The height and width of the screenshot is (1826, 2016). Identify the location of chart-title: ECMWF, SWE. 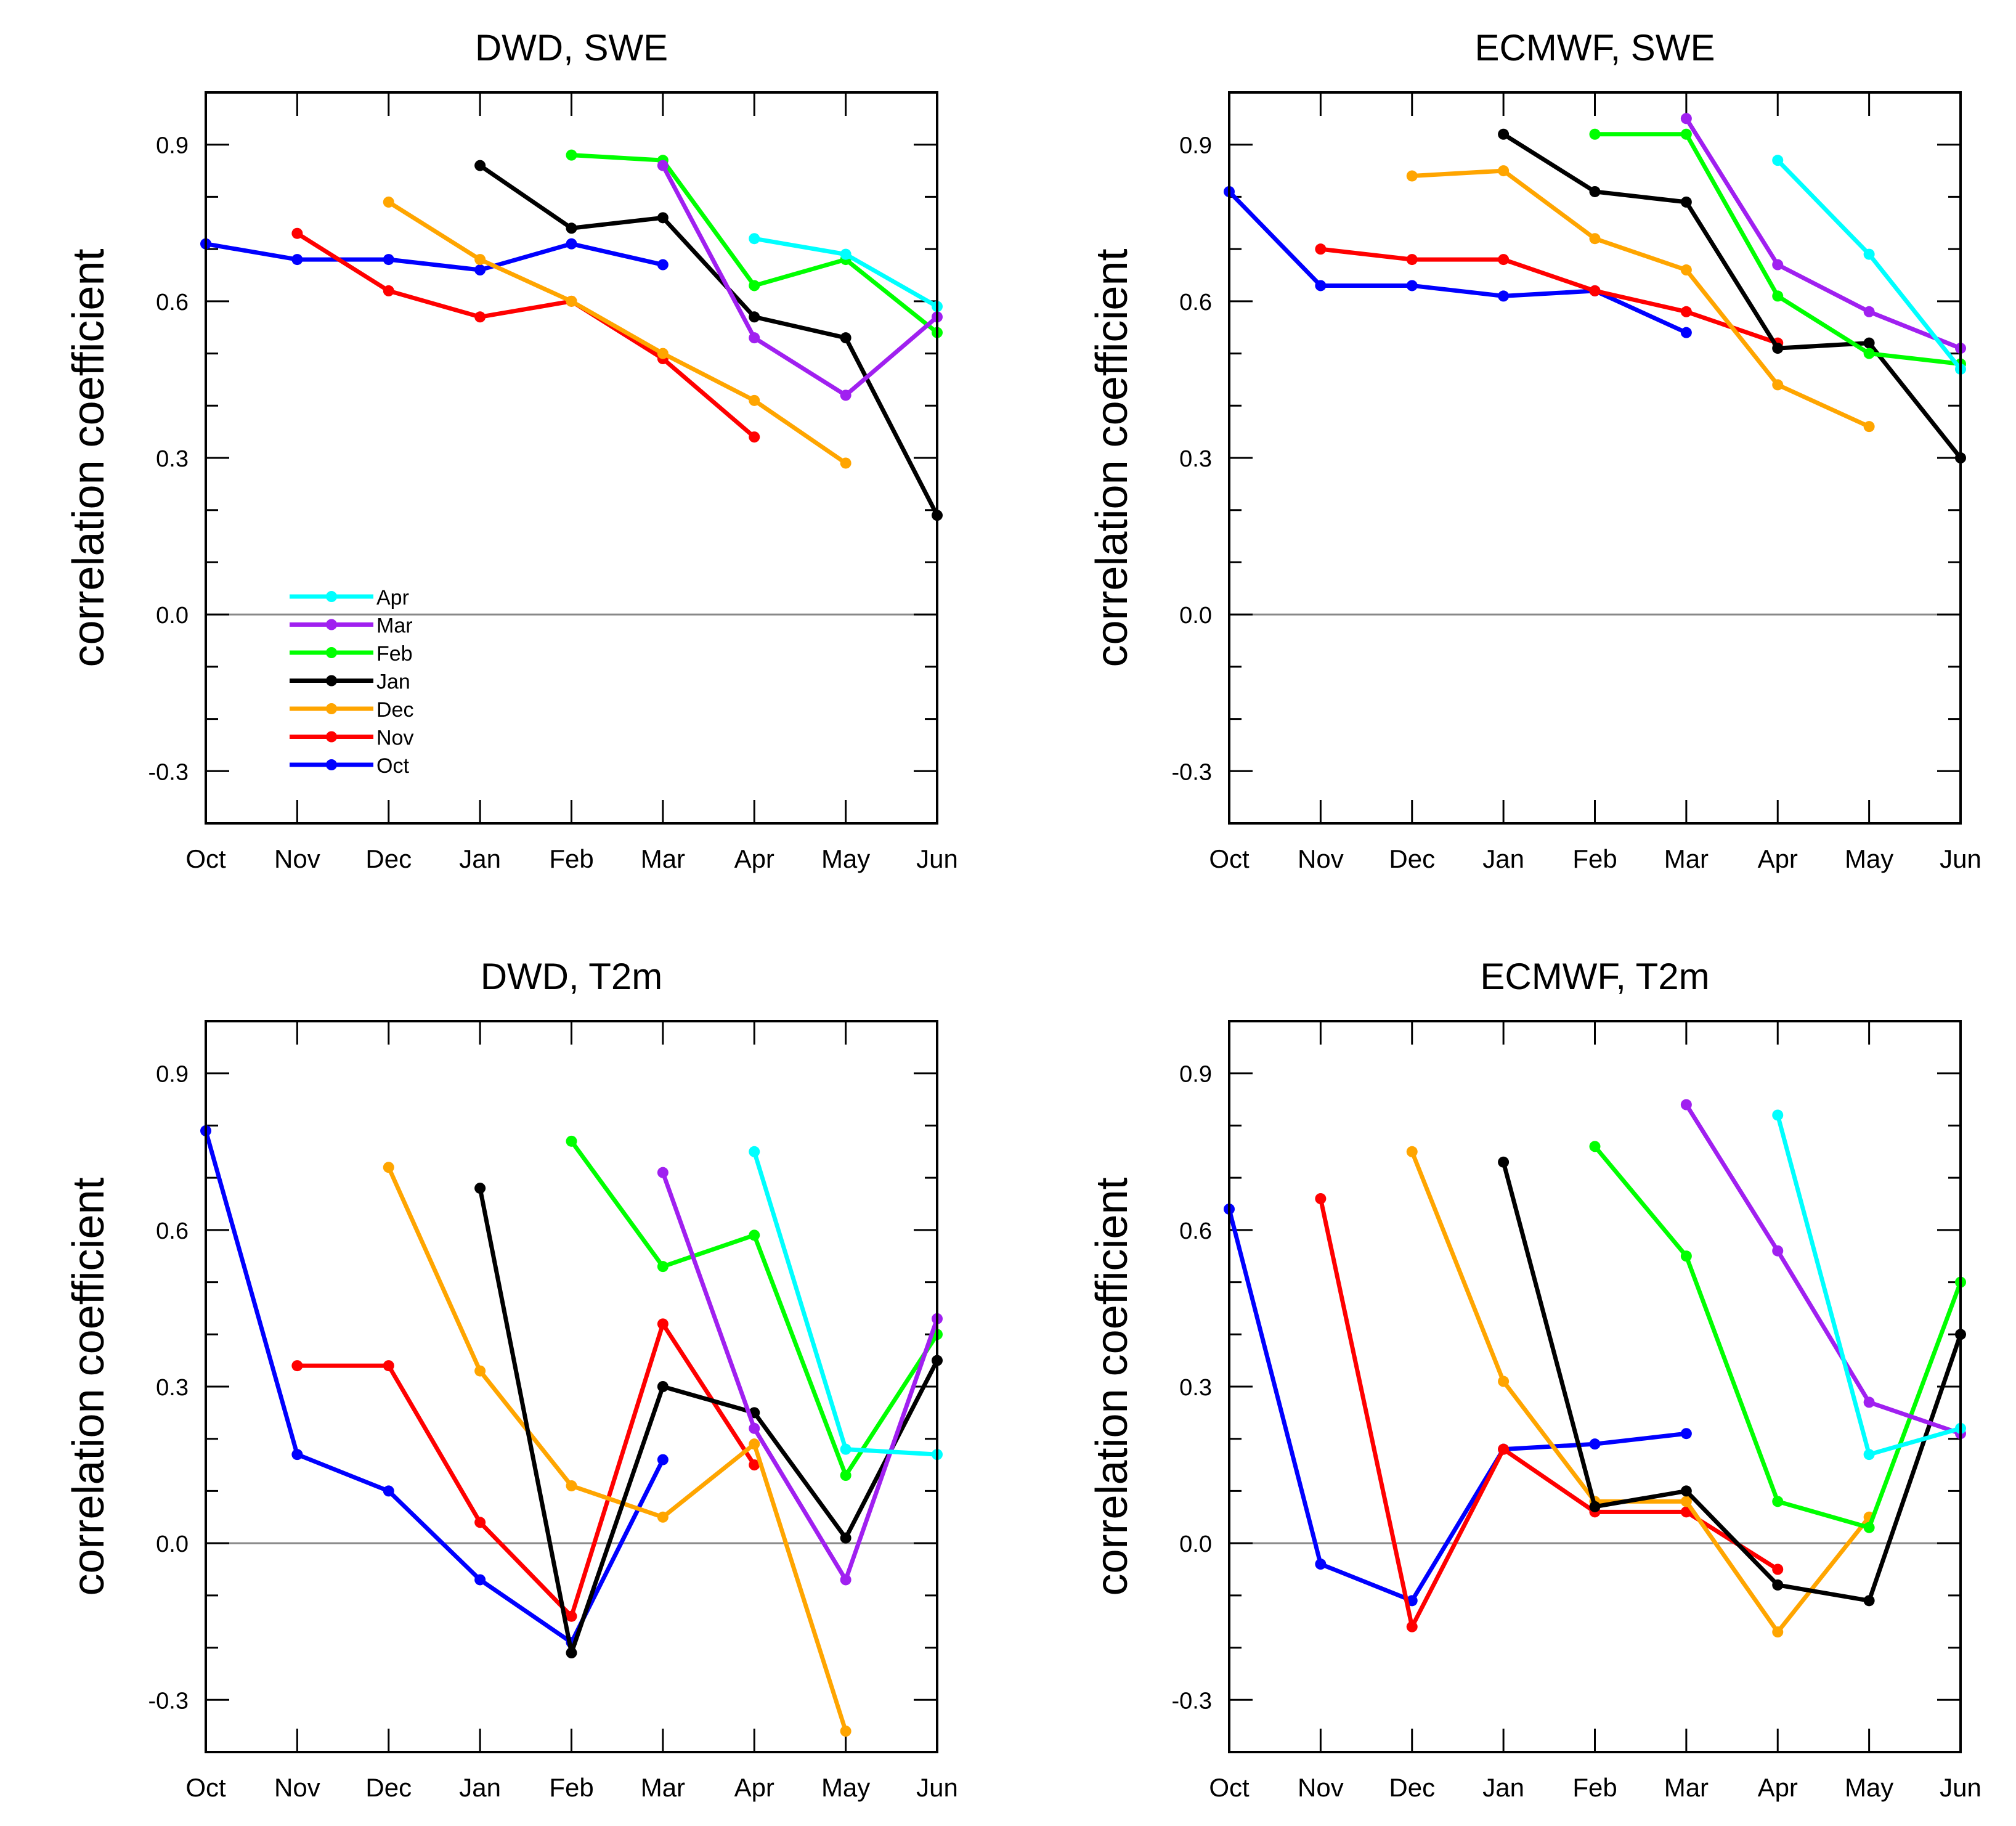
(1595, 47).